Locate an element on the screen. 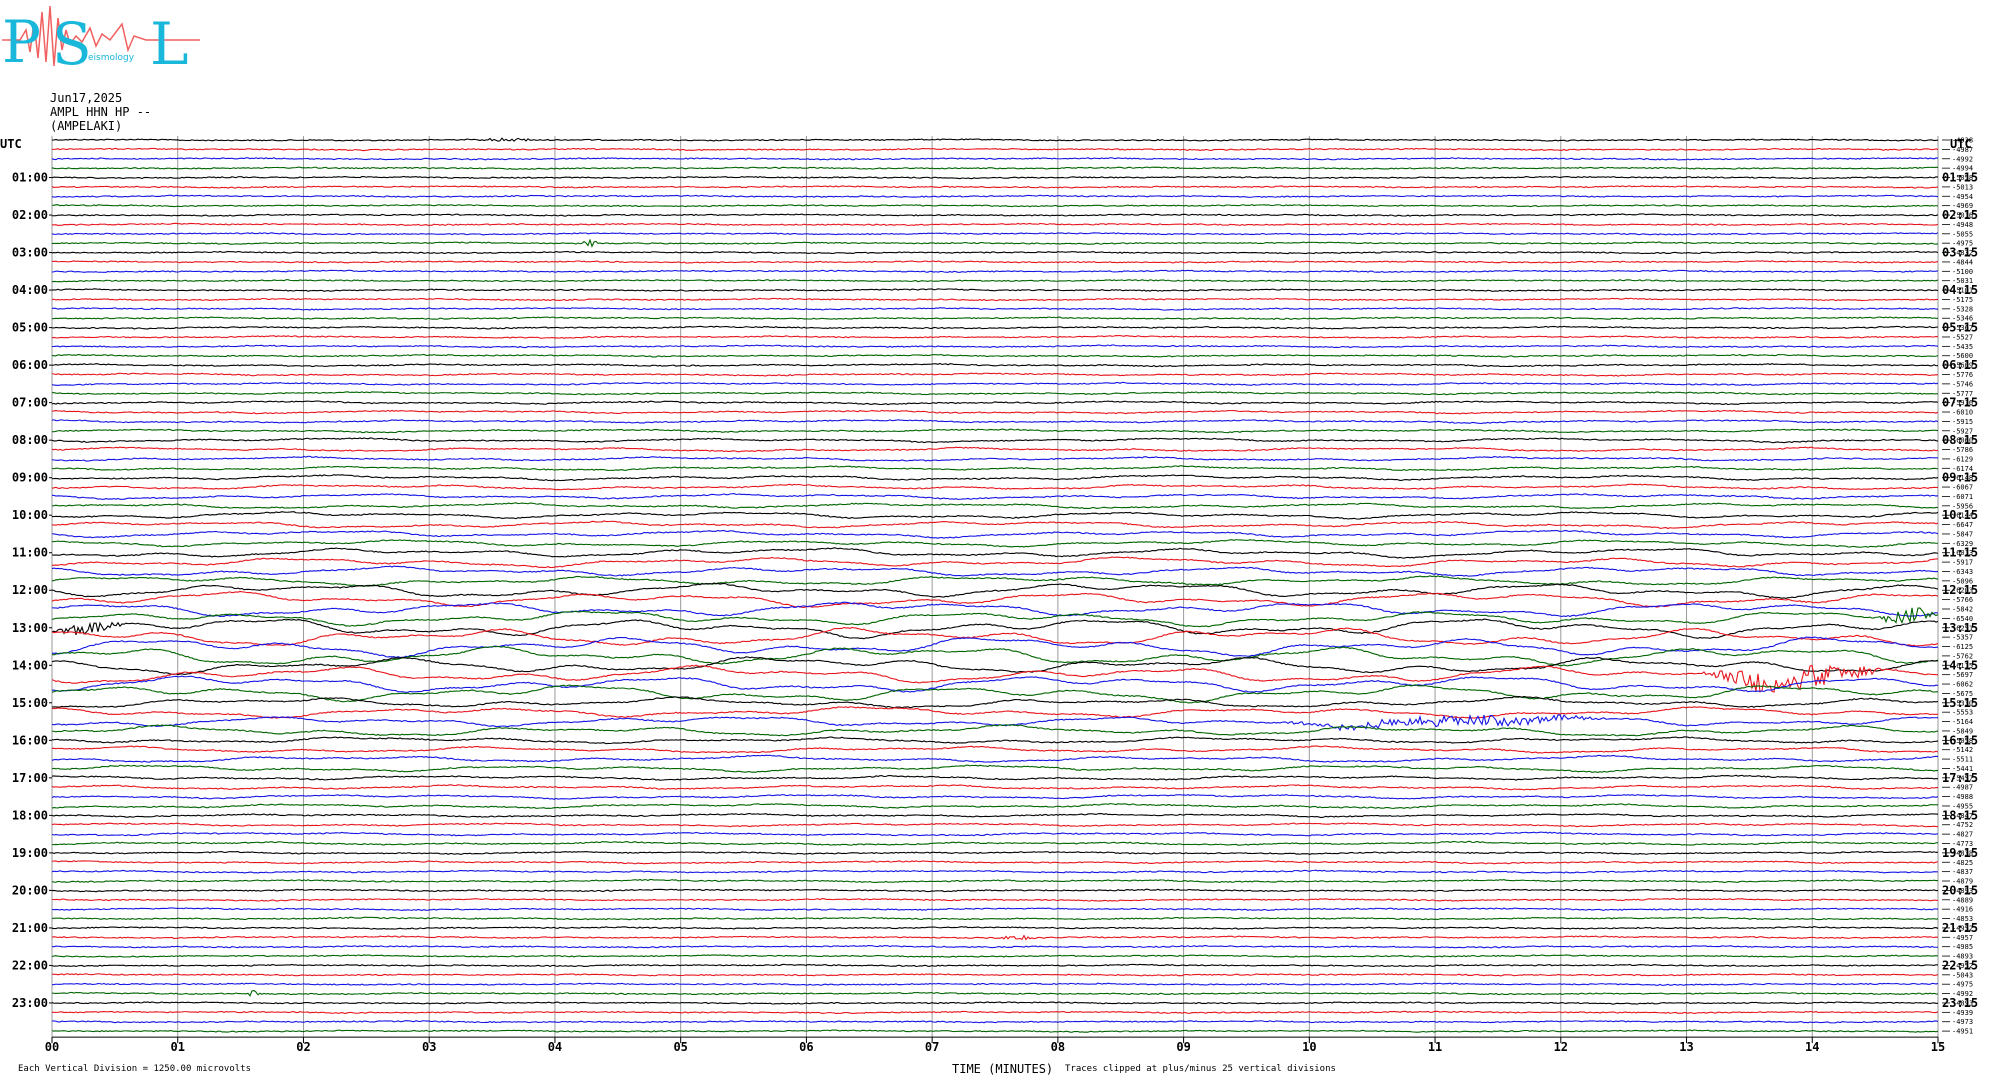 This screenshot has width=2010, height=1080. hour-label-right: 06:15 is located at coordinates (1960, 365).